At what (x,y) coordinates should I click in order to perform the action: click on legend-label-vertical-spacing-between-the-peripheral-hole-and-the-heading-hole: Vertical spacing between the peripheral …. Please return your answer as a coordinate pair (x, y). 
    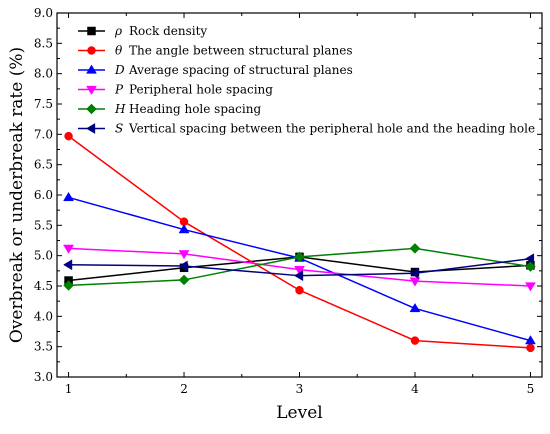
    Looking at the image, I should click on (331, 129).